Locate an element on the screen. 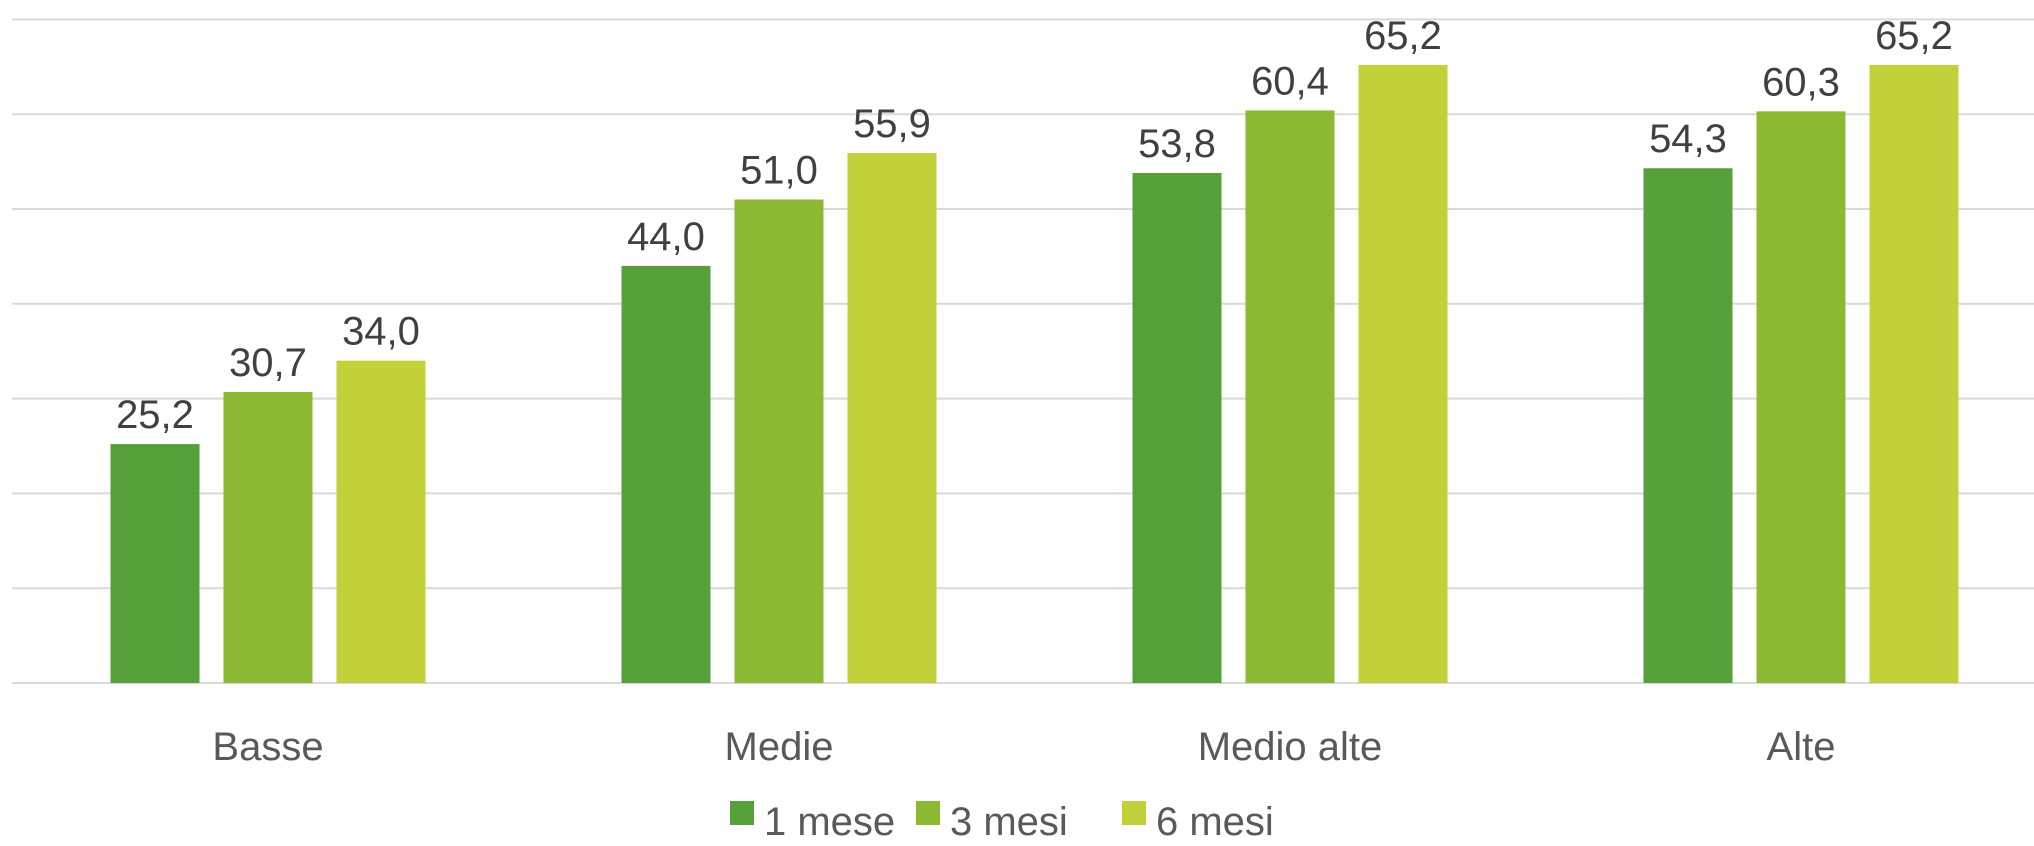 This screenshot has height=846, width=2034. data-label-medio-alte-3-mesi: 60,4 is located at coordinates (1290, 81).